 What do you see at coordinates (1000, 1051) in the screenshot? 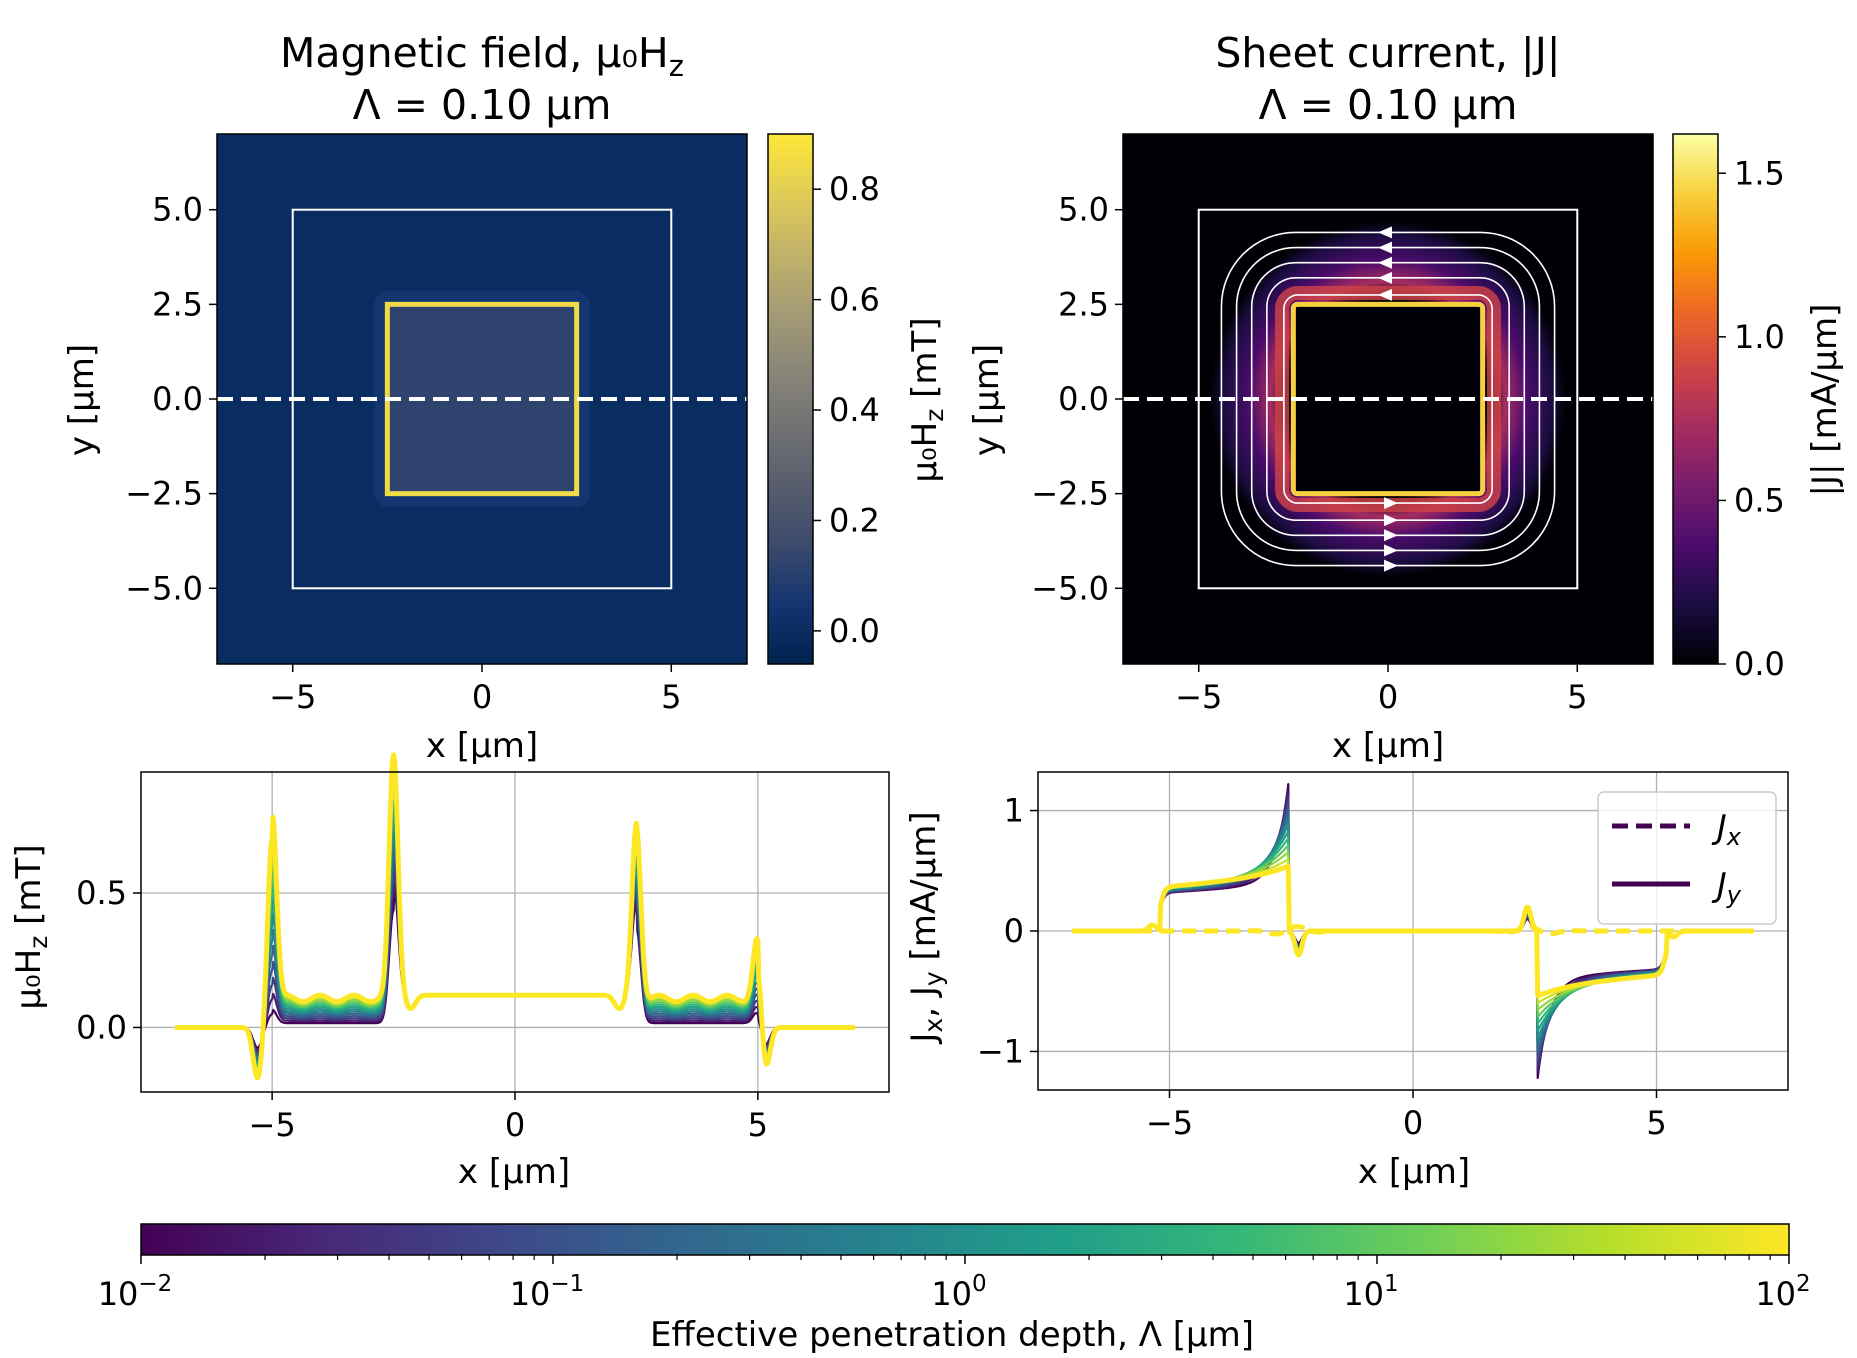
I see `y-tick-label: −1` at bounding box center [1000, 1051].